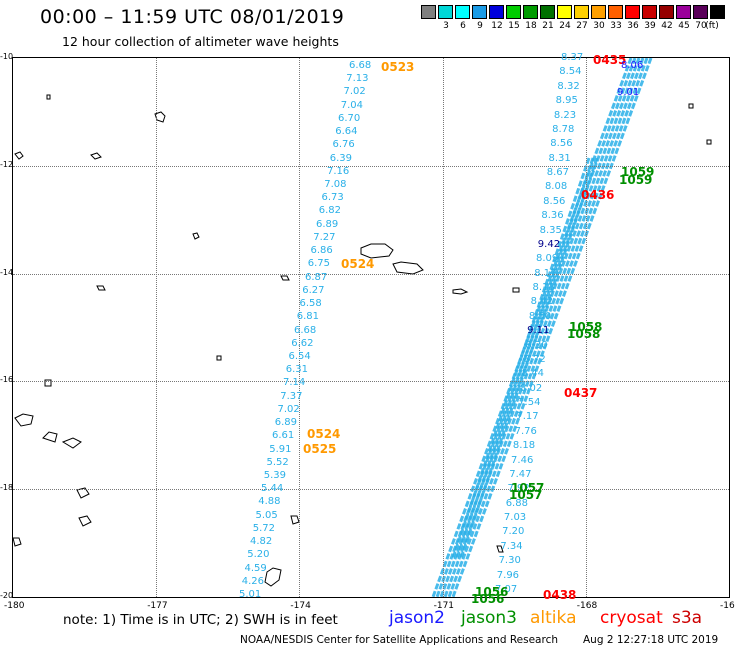  Describe the element at coordinates (616, 26) in the screenshot. I see `scale-label: 33` at that location.